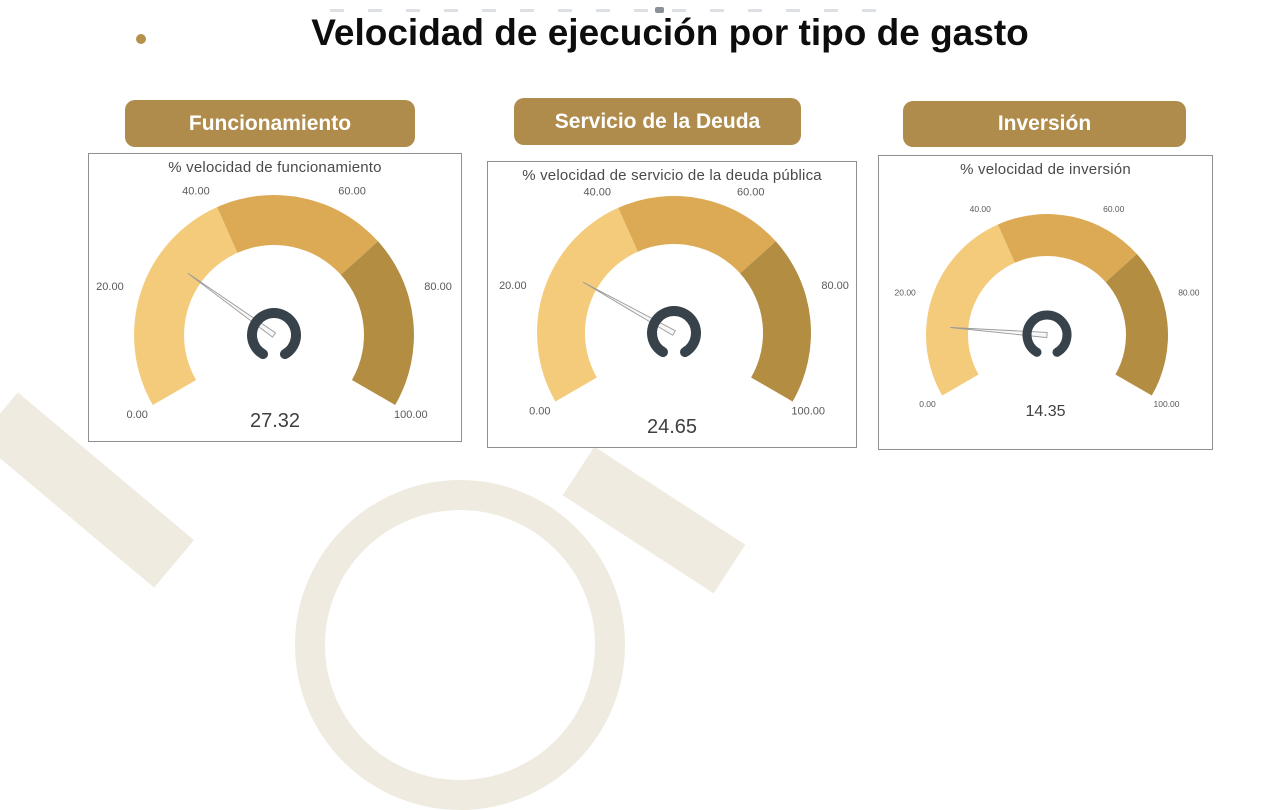 The height and width of the screenshot is (810, 1280). I want to click on header-button-funcionamiento: Funcionamiento, so click(270, 123).